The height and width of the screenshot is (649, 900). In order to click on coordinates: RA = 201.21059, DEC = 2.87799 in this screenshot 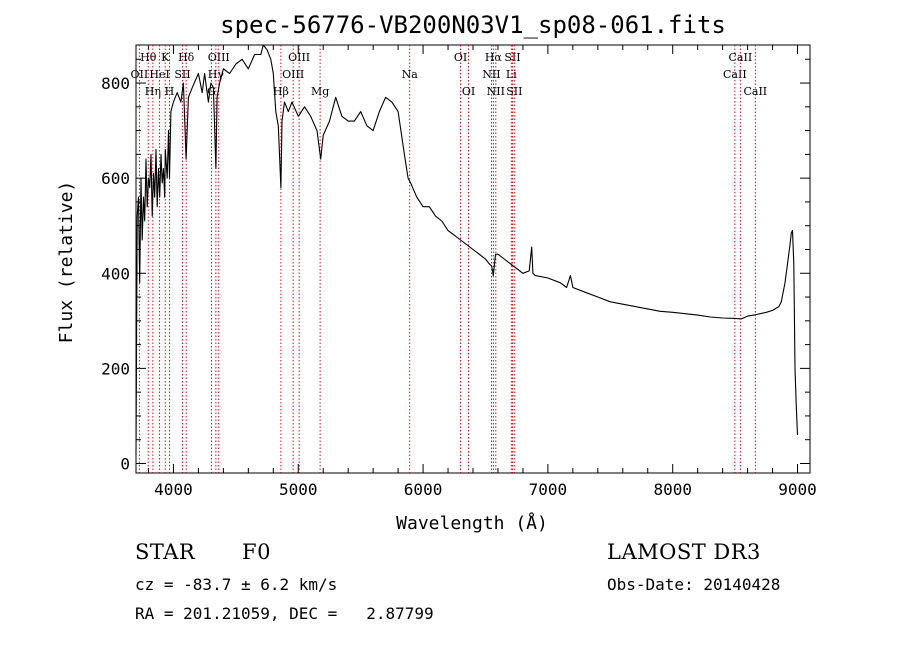, I will do `click(284, 613)`.